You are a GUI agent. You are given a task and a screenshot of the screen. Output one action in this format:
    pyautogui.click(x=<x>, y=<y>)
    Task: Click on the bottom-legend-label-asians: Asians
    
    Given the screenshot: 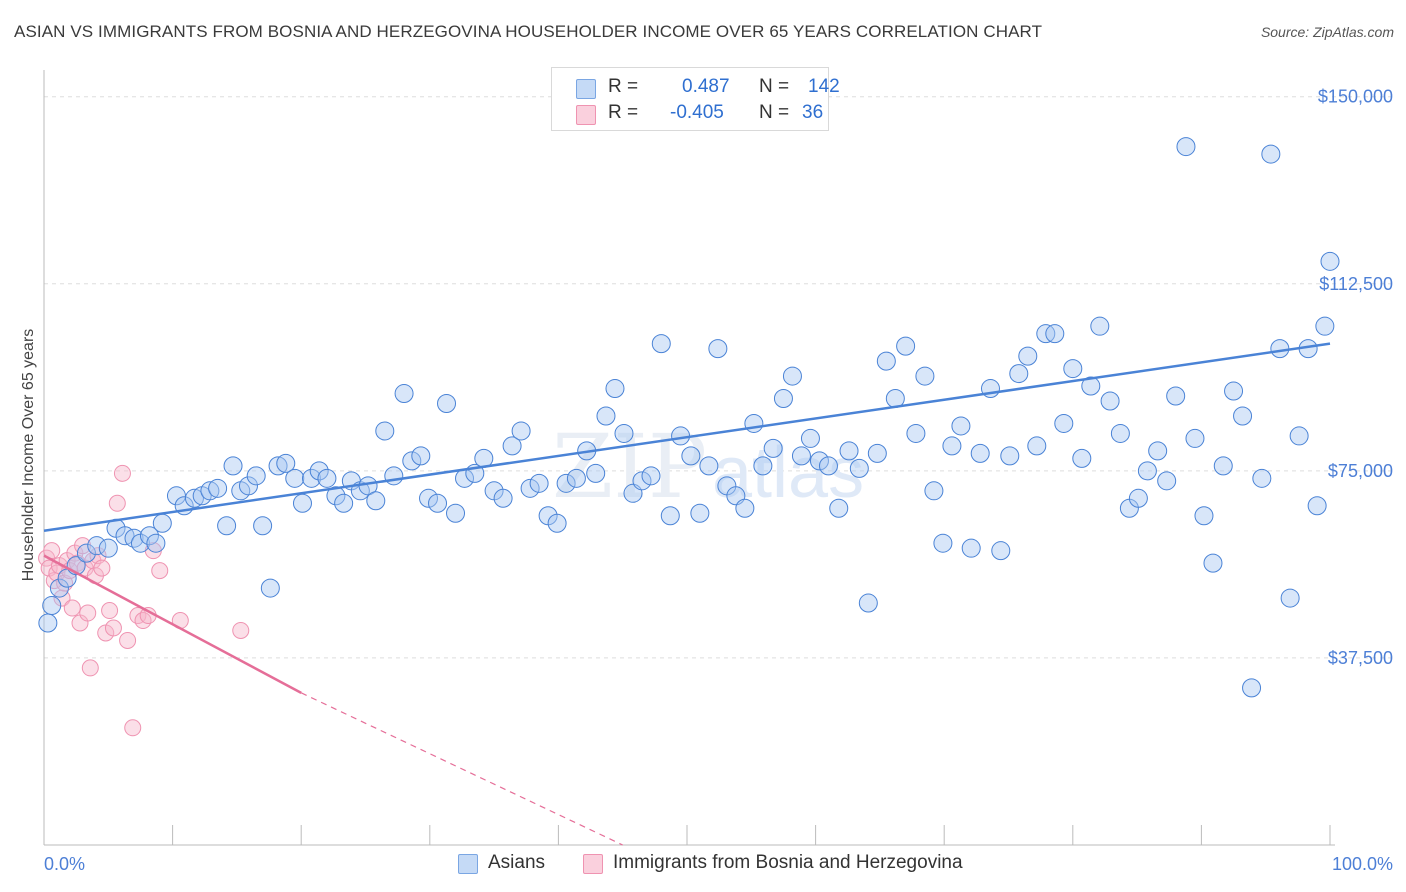 What is the action you would take?
    pyautogui.click(x=517, y=862)
    